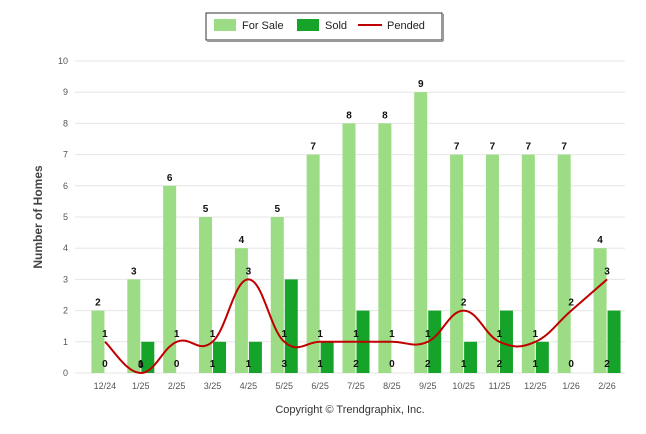 This screenshot has height=434, width=646. Describe the element at coordinates (65, 248) in the screenshot. I see `y-tick-label: 4` at that location.